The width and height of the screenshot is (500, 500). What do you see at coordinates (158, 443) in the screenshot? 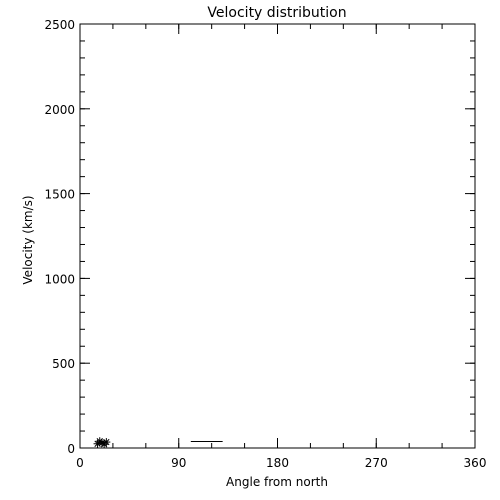
I see `data-marks` at bounding box center [158, 443].